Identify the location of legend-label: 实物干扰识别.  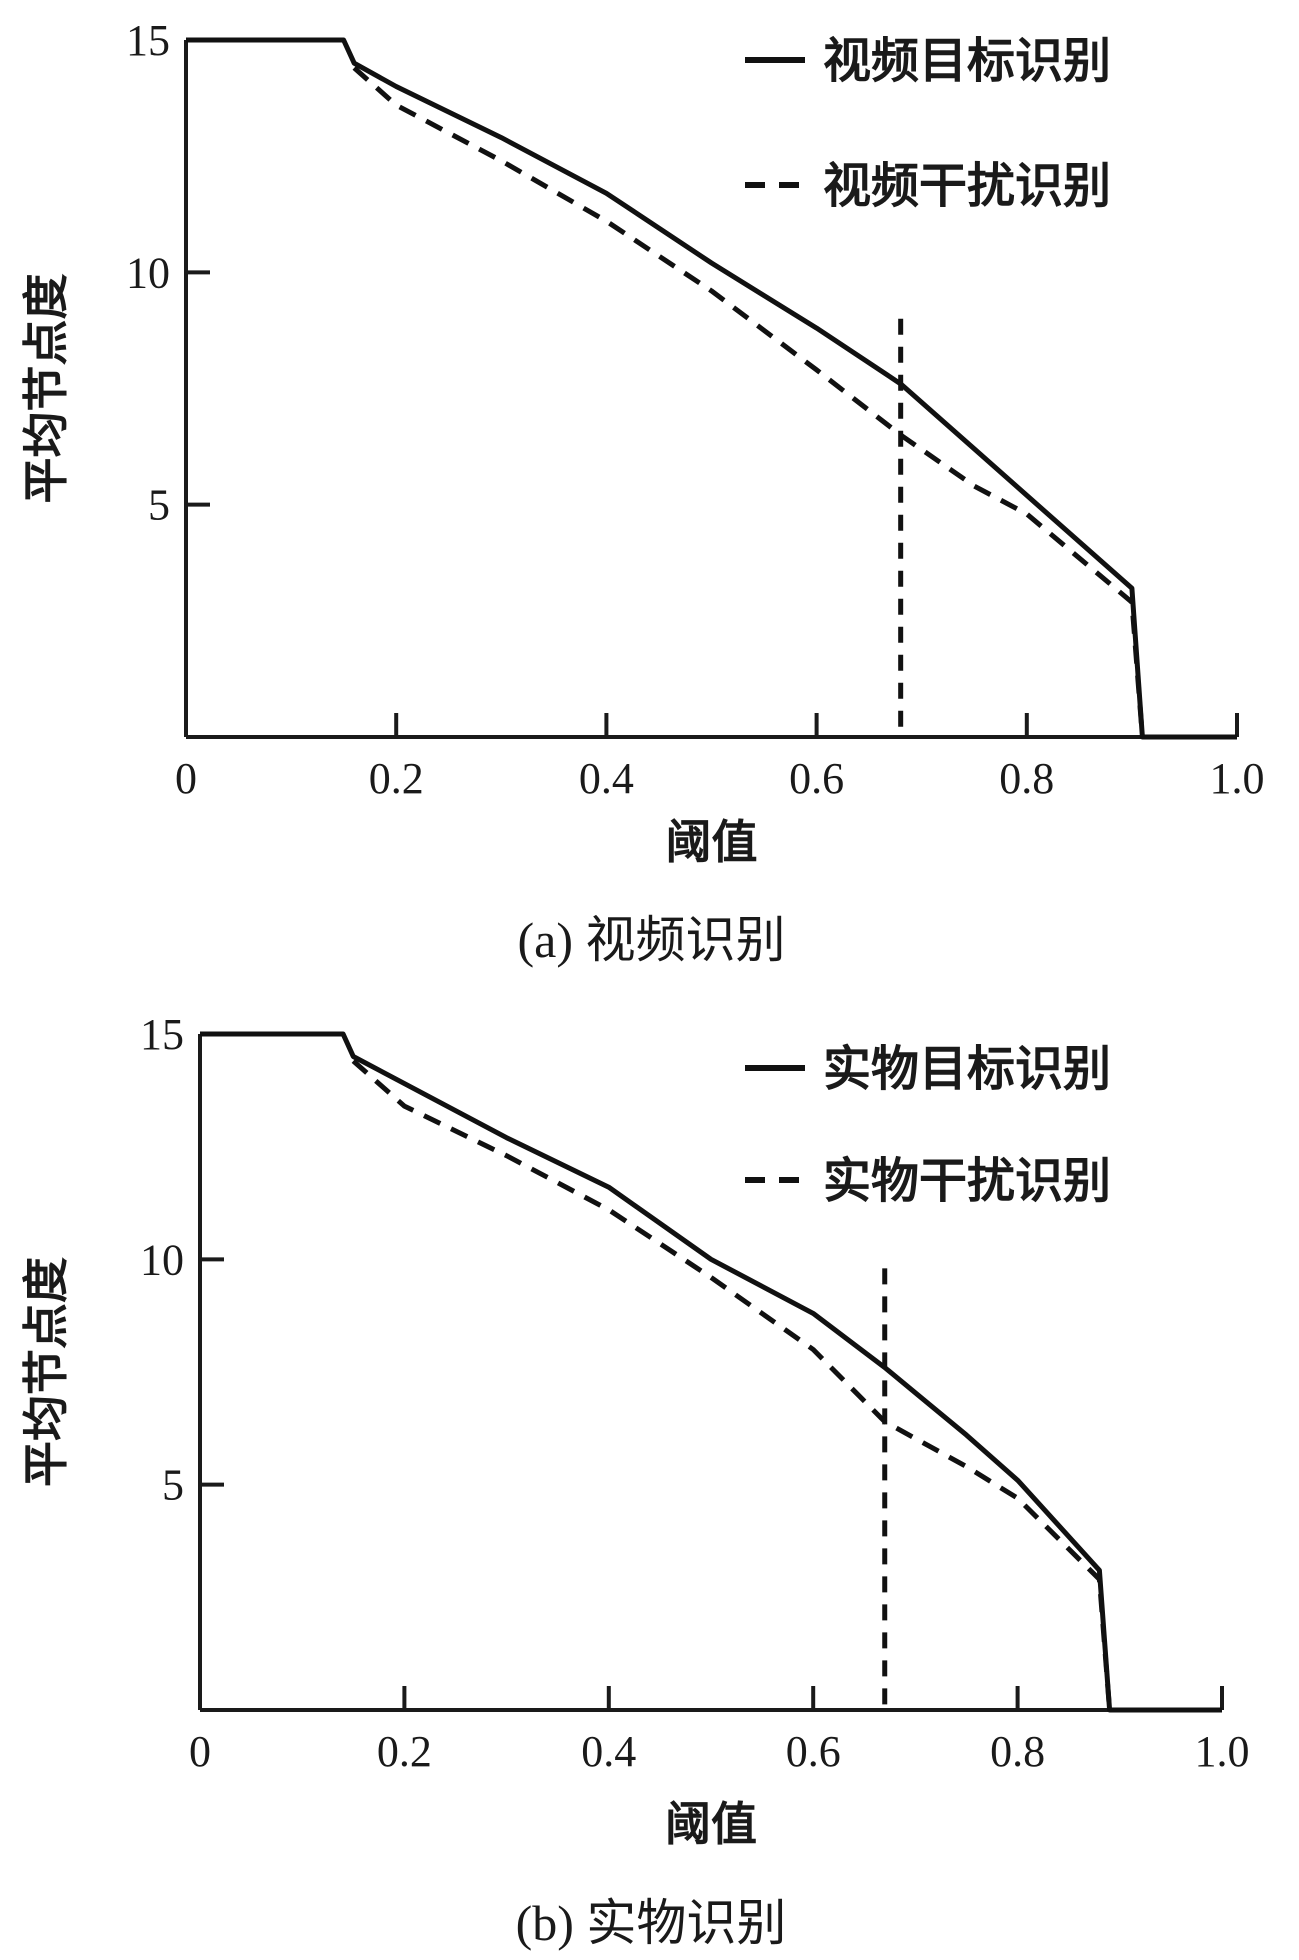
(967, 1181).